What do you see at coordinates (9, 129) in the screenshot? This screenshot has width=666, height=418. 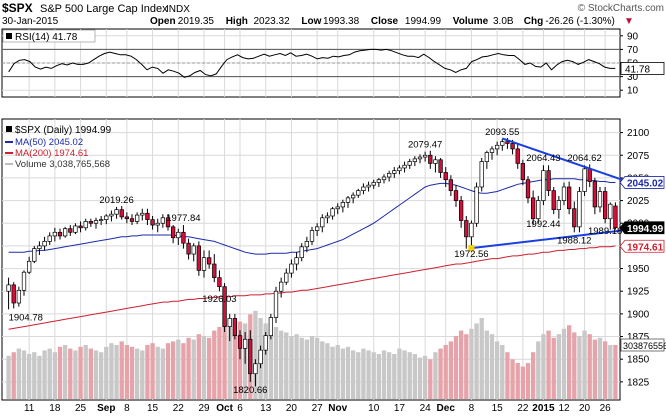 I see `legend-swatch-price` at bounding box center [9, 129].